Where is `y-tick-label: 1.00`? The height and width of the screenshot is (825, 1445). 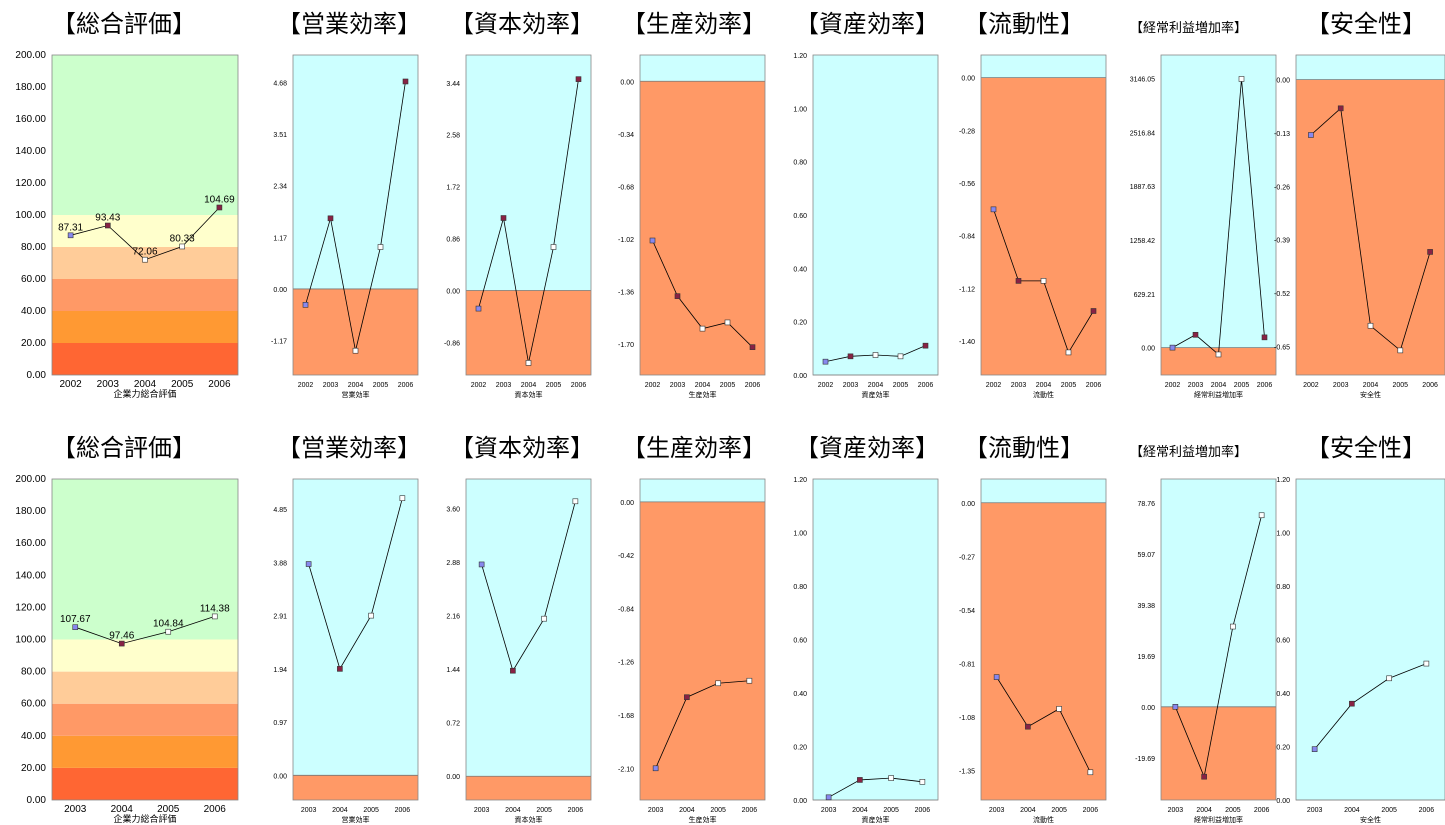 y-tick-label: 1.00 is located at coordinates (1283, 534).